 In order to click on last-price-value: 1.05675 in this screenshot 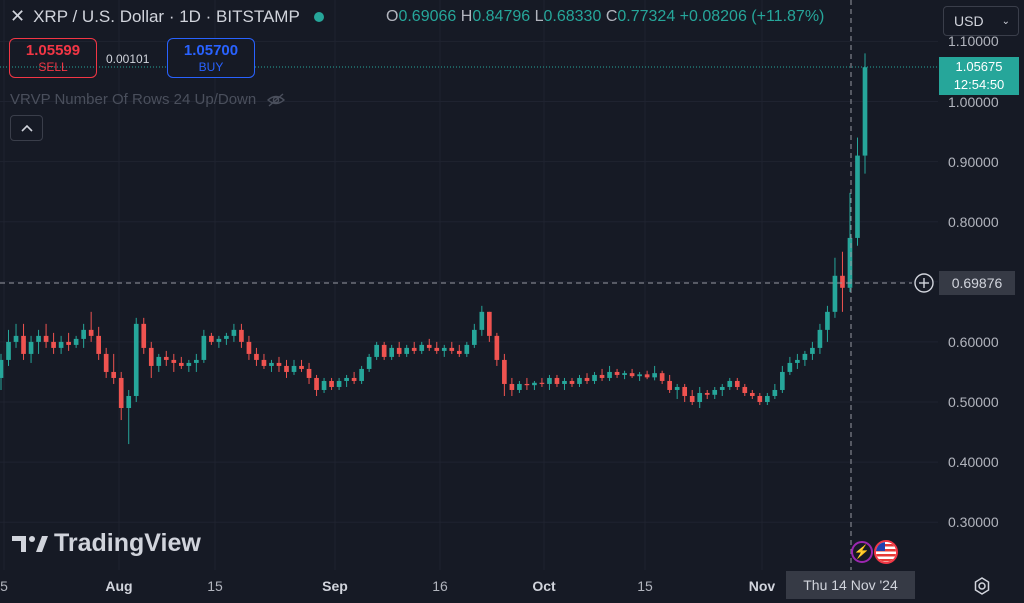, I will do `click(979, 66)`.